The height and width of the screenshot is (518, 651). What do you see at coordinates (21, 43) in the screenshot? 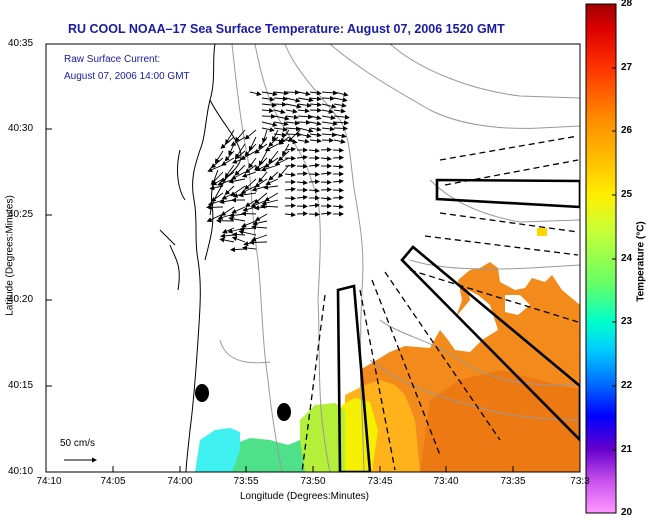
I see `y-tick-label: 40:35` at bounding box center [21, 43].